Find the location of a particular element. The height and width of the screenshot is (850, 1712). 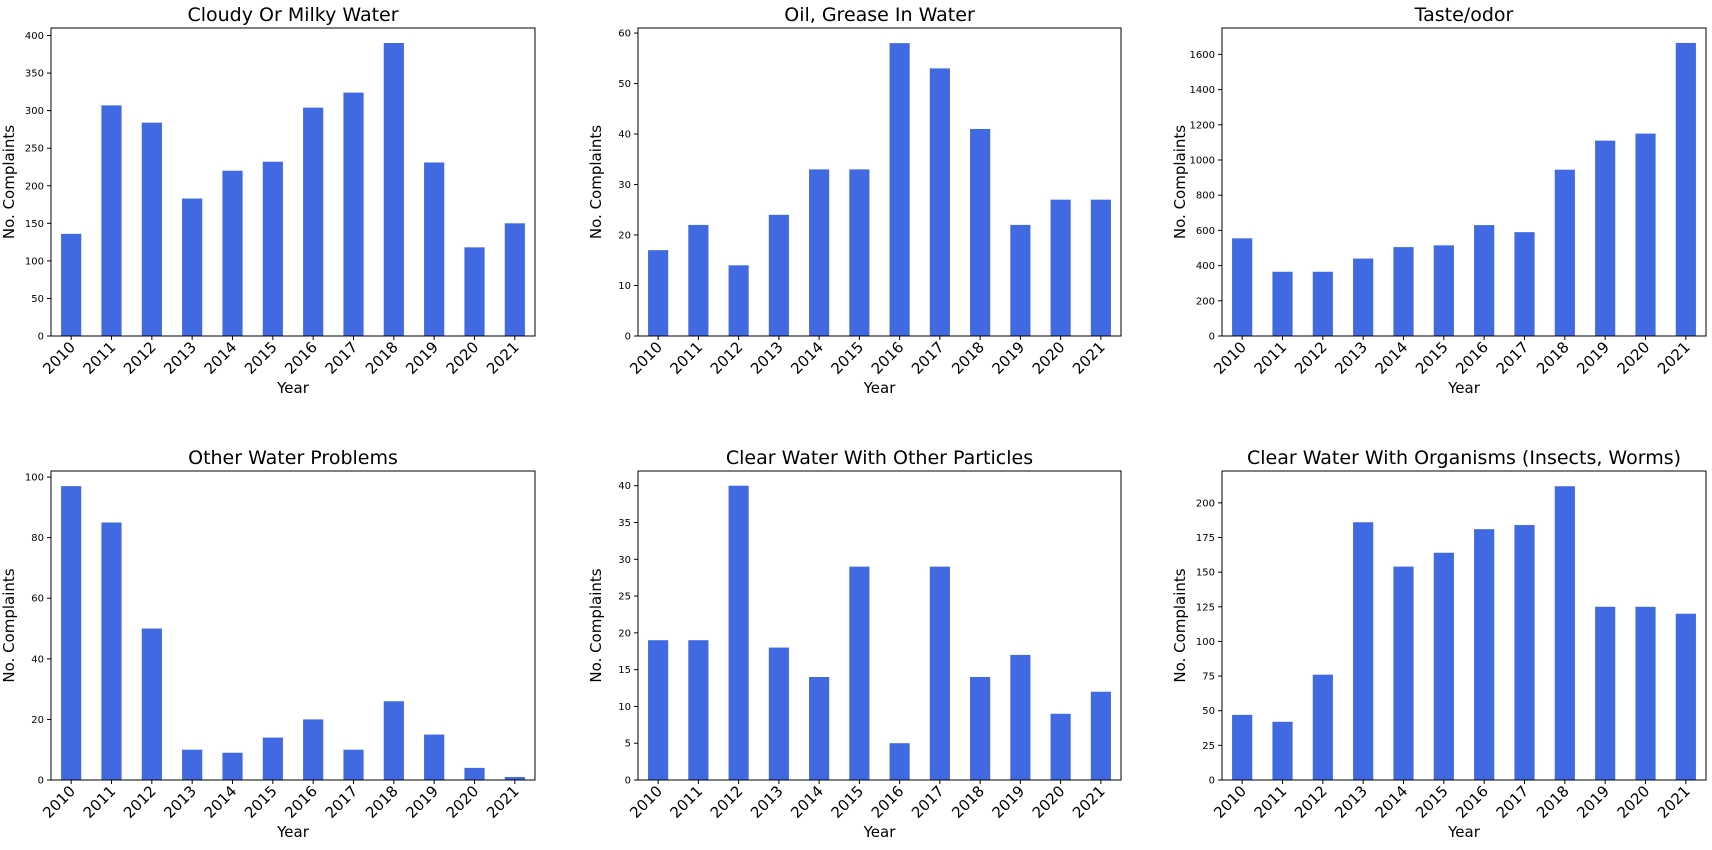

y-tick-label: 1400 is located at coordinates (1202, 90).